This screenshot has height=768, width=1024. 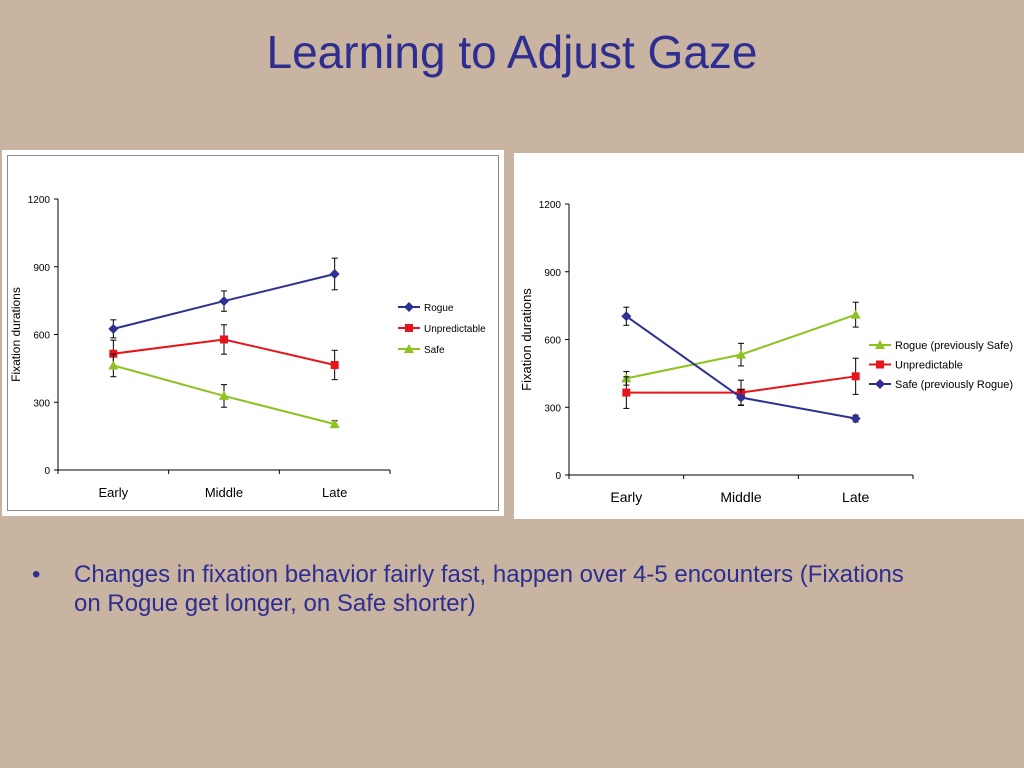 I want to click on right-y-tick-label: 900, so click(x=552, y=273).